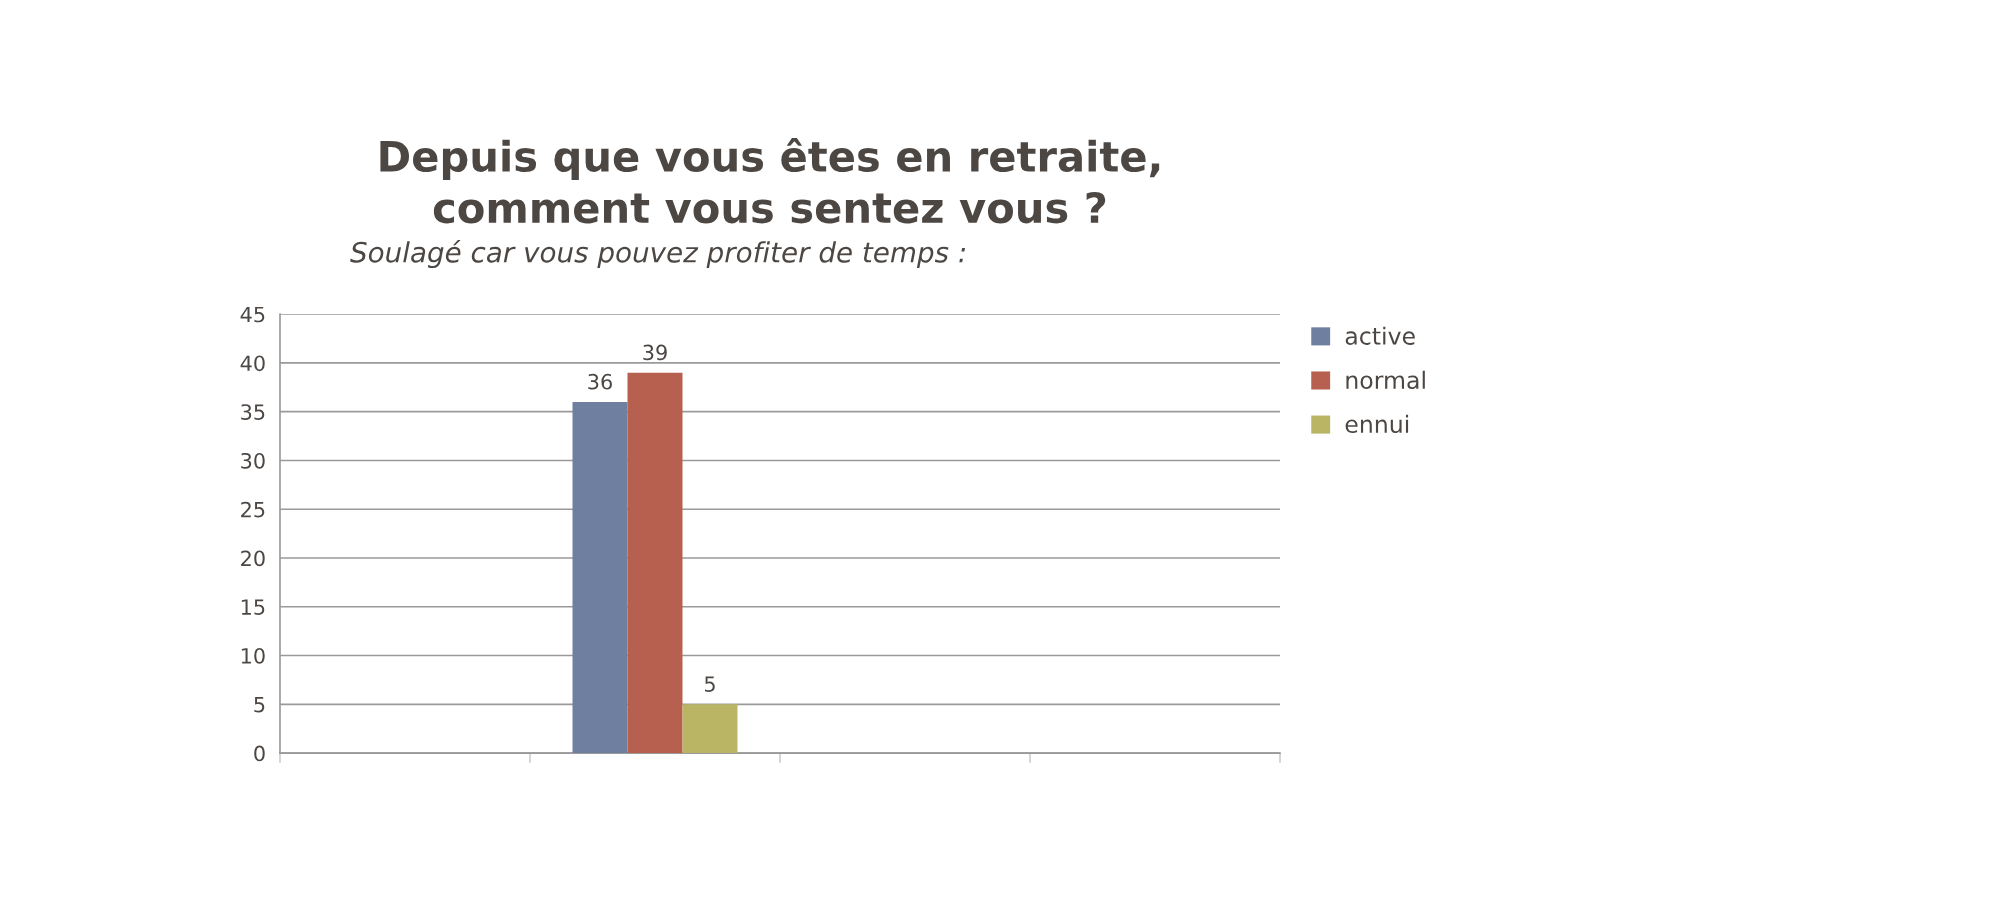  What do you see at coordinates (1377, 424) in the screenshot?
I see `legend-label: ennui` at bounding box center [1377, 424].